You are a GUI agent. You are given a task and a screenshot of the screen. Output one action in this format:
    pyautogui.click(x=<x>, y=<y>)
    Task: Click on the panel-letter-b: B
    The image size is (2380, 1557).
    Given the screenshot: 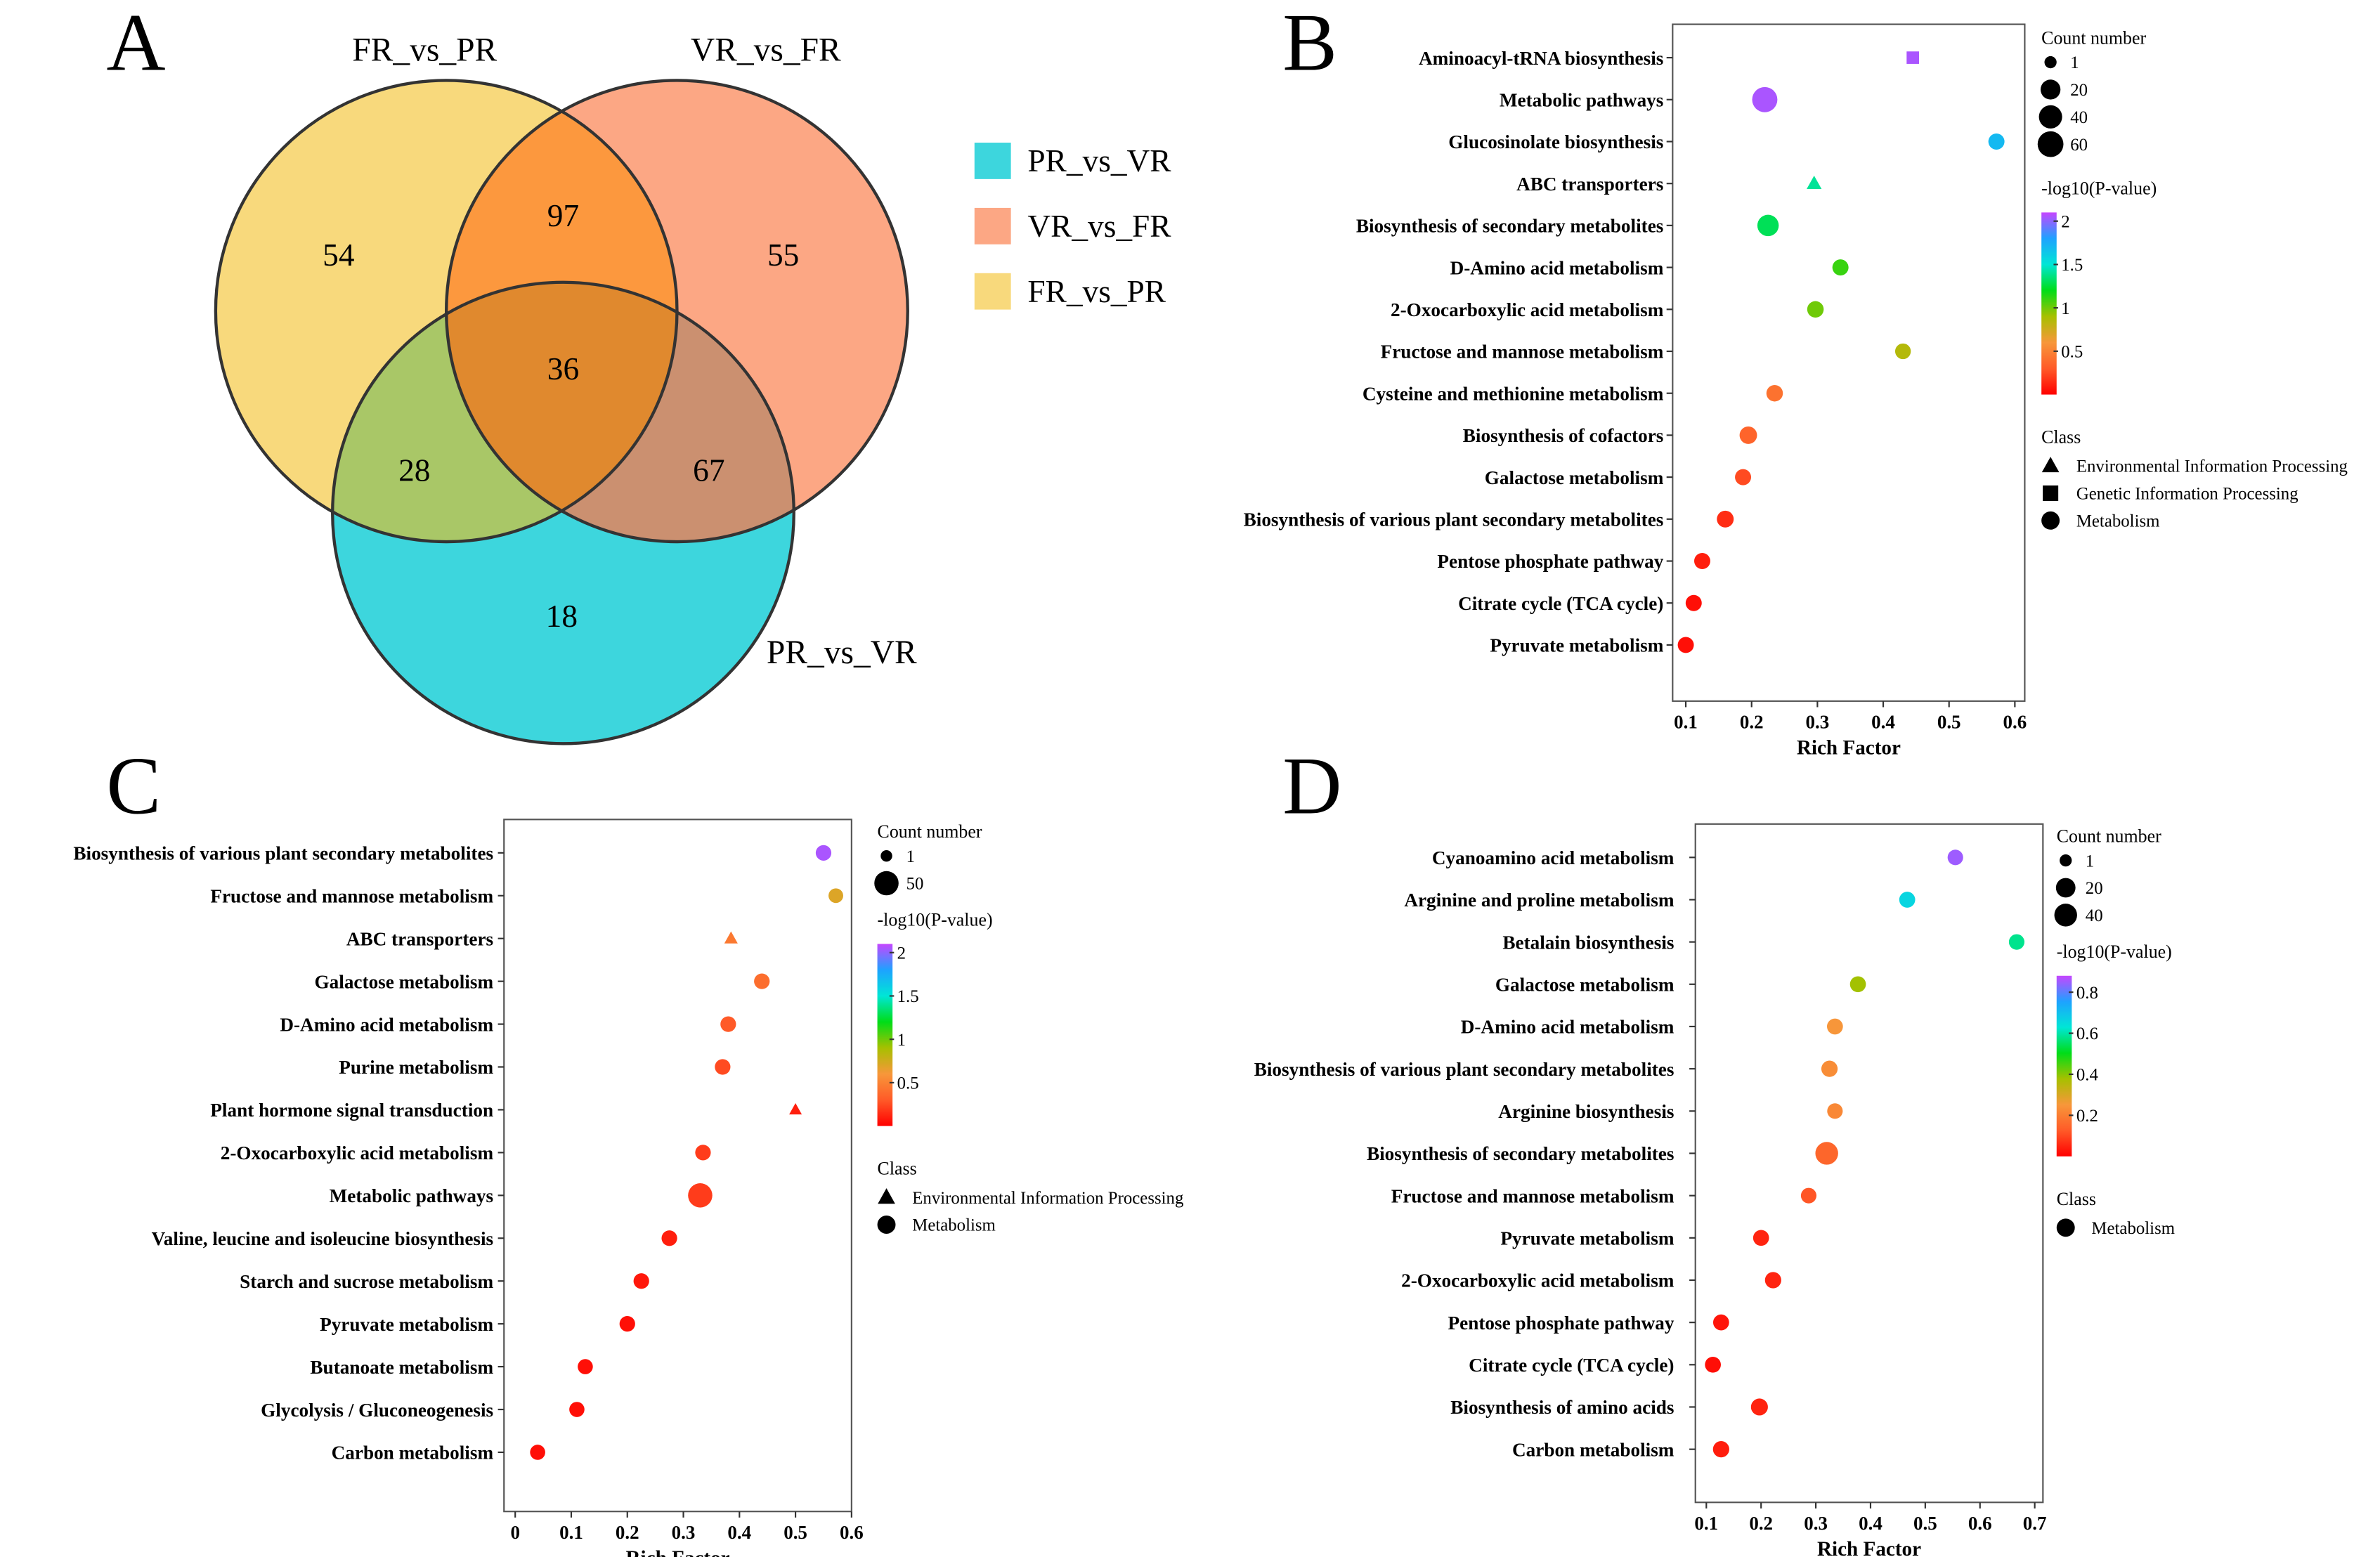 What is the action you would take?
    pyautogui.click(x=1309, y=44)
    